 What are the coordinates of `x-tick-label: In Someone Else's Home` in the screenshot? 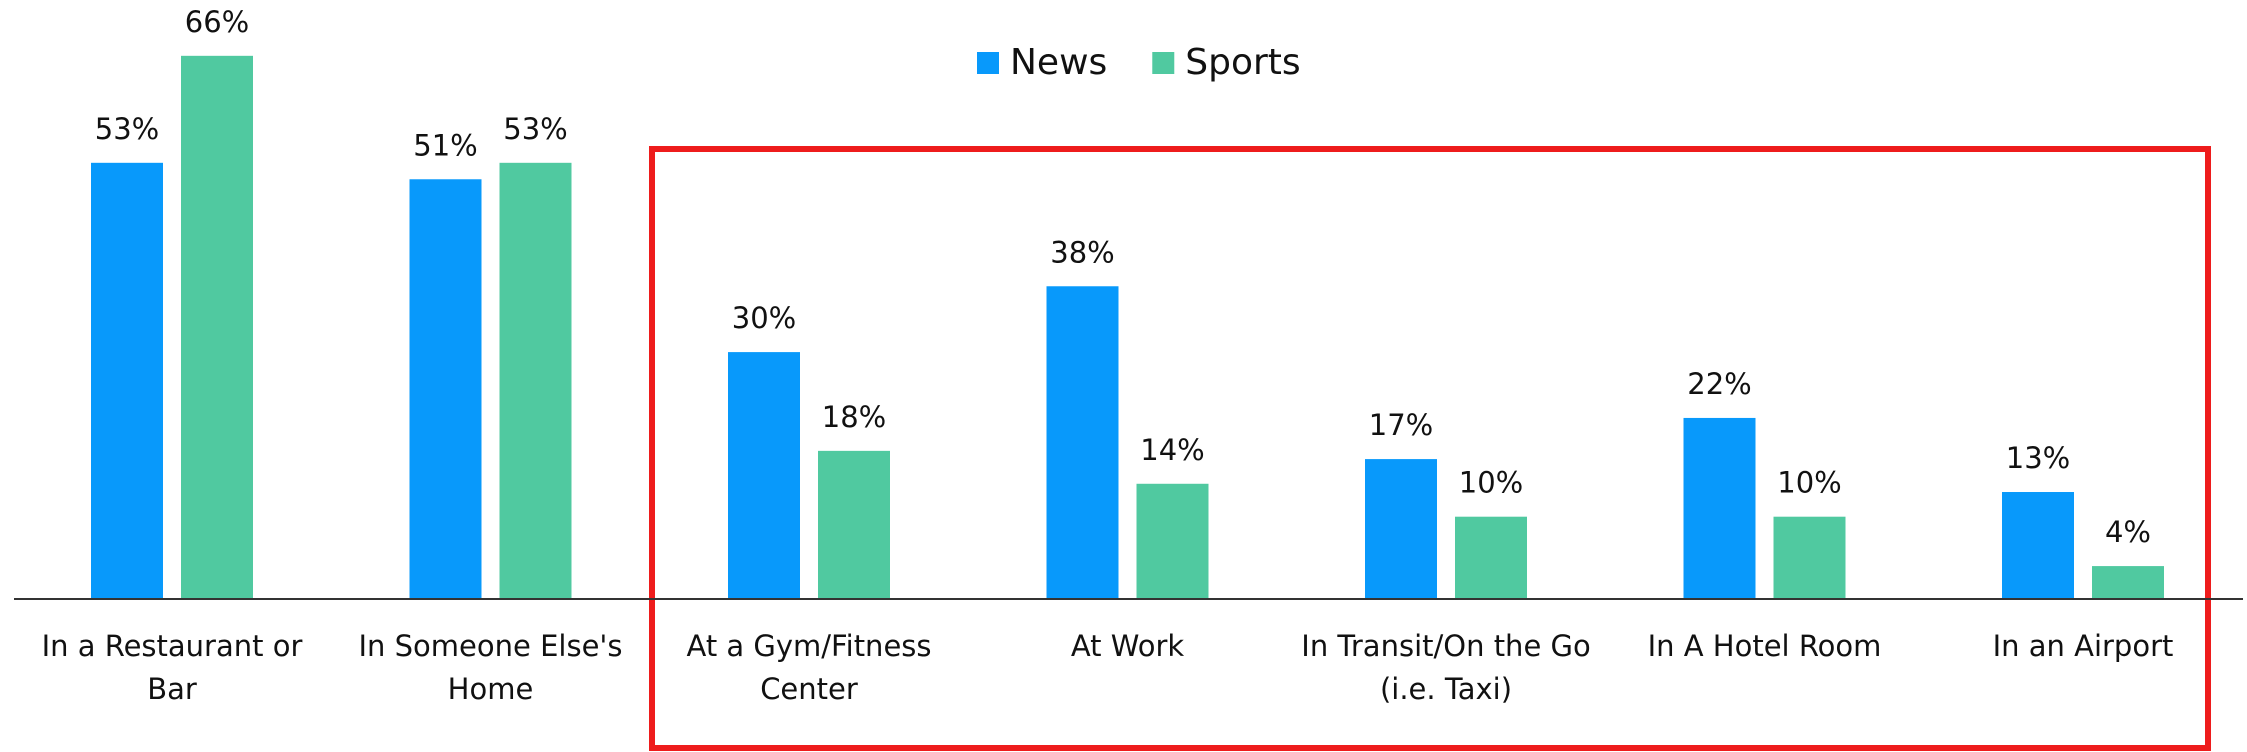 It's located at (490, 667).